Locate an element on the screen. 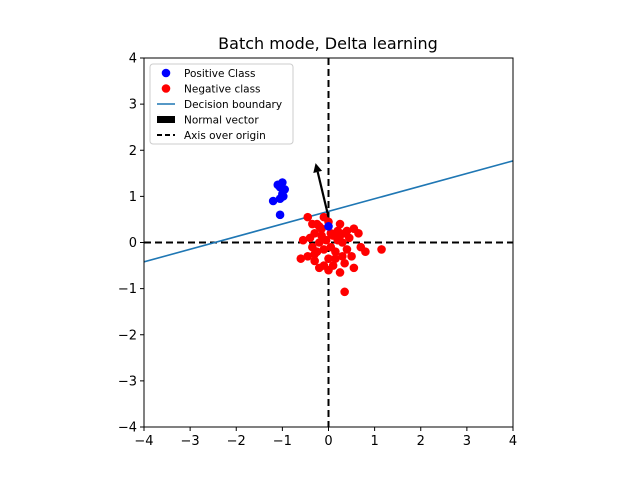 This screenshot has height=480, width=640. y-tick-label: −2 is located at coordinates (127, 335).